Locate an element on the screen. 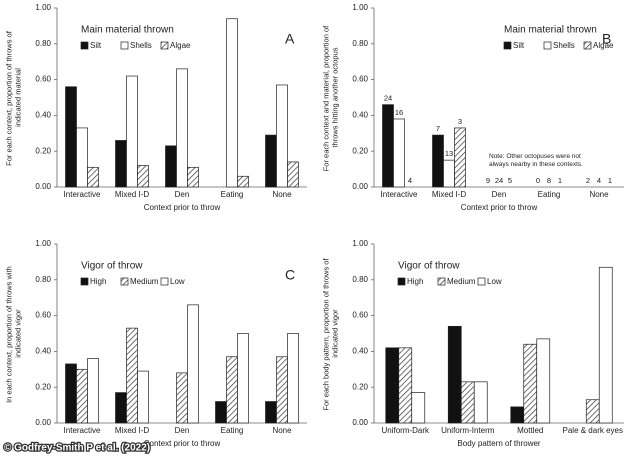 This screenshot has width=634, height=456. credit: © Godfrey-Smith P et al. (2022) is located at coordinates (77, 448).